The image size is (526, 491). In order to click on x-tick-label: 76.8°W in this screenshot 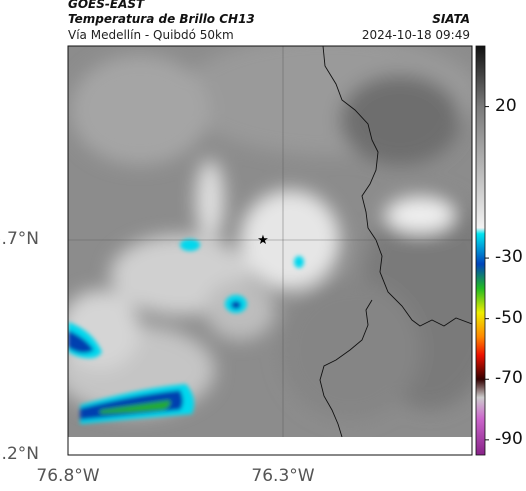, I will do `click(68, 476)`.